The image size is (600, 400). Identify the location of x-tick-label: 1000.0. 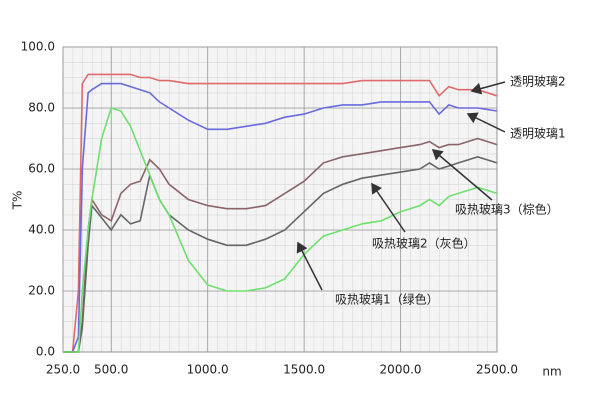
(208, 370).